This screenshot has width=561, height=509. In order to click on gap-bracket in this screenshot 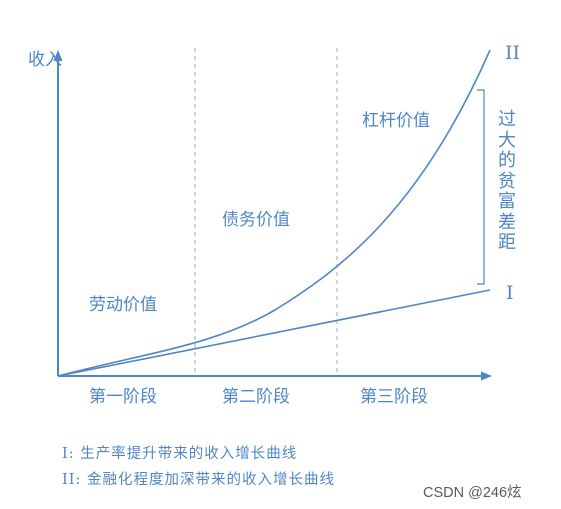, I will do `click(481, 187)`.